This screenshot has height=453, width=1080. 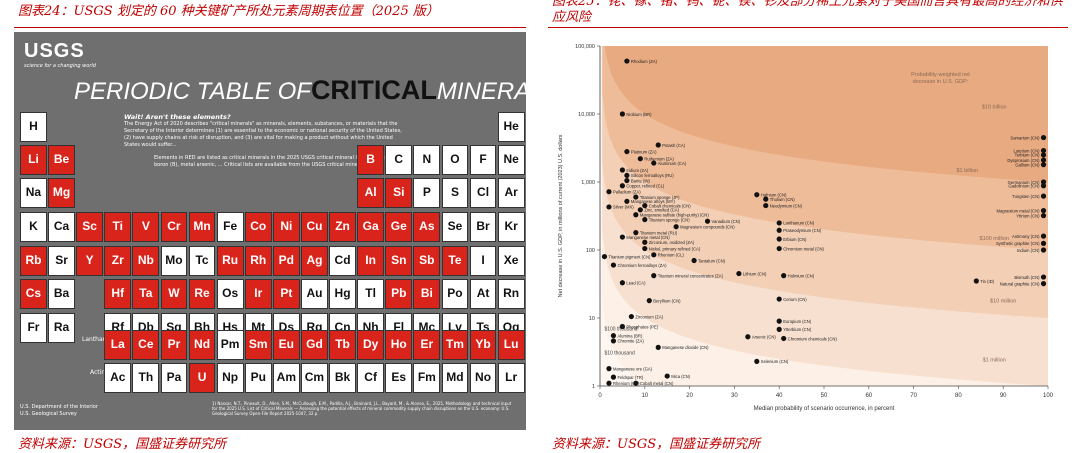 What do you see at coordinates (659, 232) in the screenshot?
I see `data-point-label: Titanium metal (RU)` at bounding box center [659, 232].